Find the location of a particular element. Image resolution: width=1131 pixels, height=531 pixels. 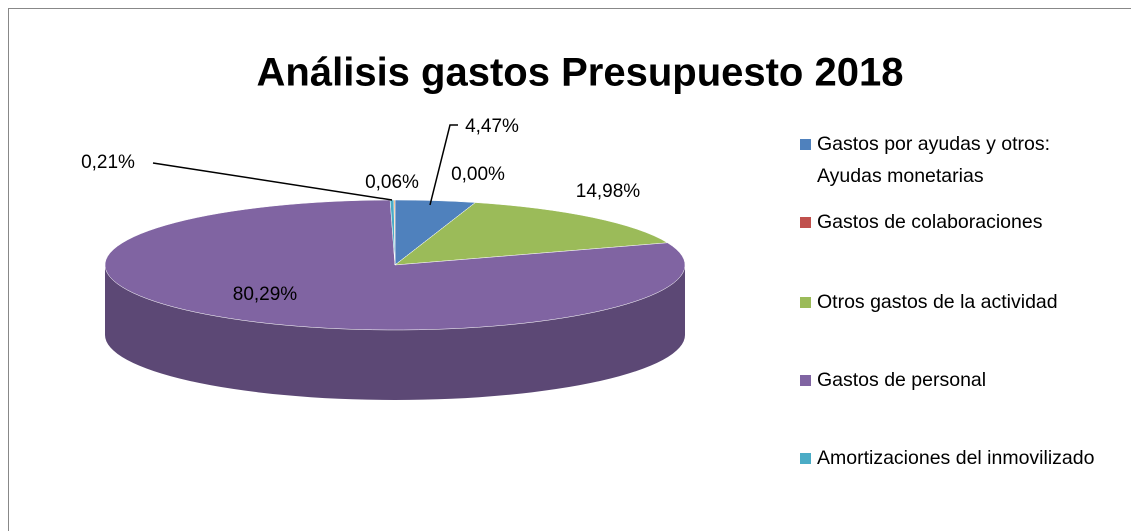

pie-slice-side is located at coordinates (395, 332).